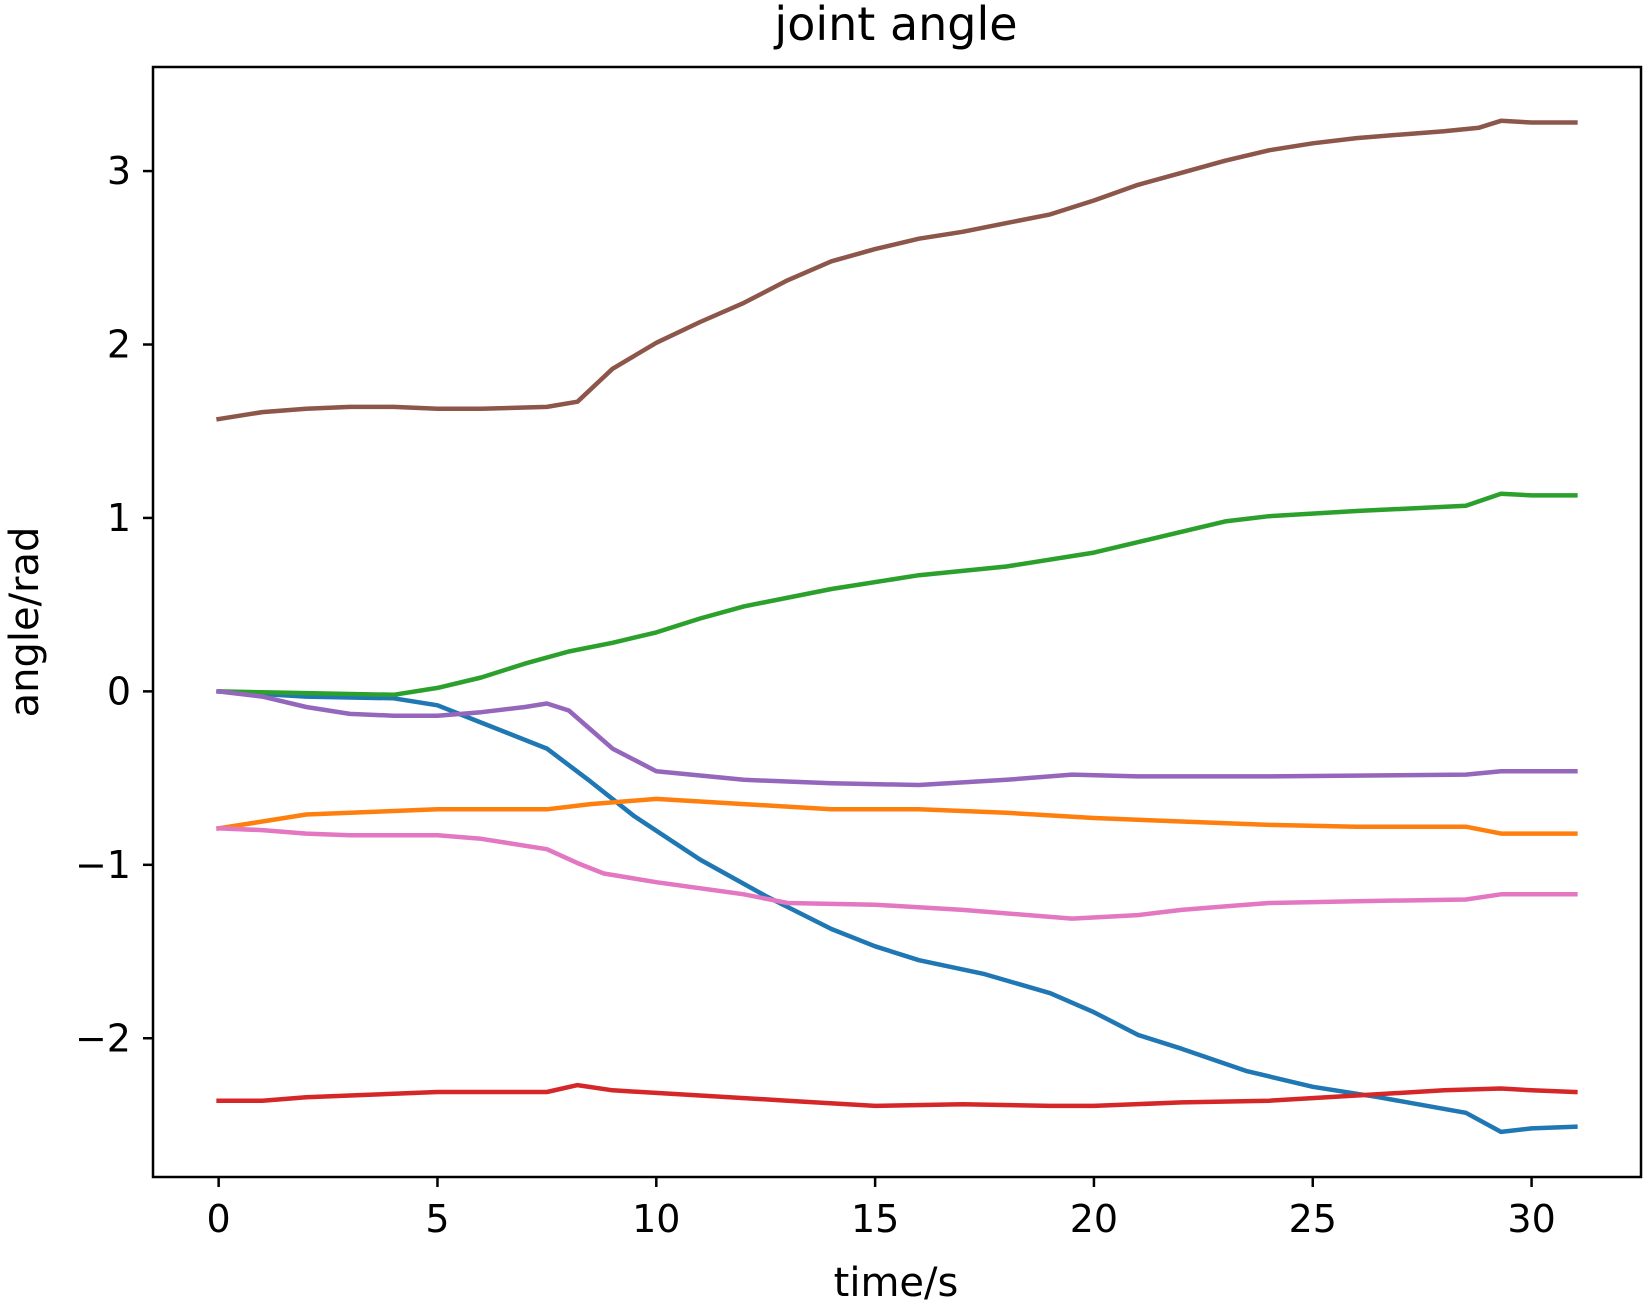 The image size is (1644, 1308). What do you see at coordinates (1313, 1219) in the screenshot?
I see `x-tick-label: 25` at bounding box center [1313, 1219].